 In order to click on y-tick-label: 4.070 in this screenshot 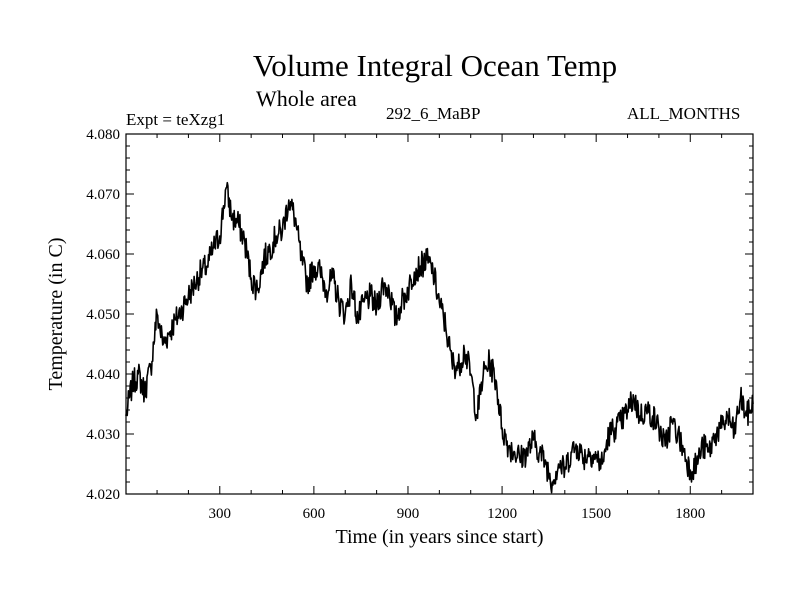, I will do `click(103, 195)`.